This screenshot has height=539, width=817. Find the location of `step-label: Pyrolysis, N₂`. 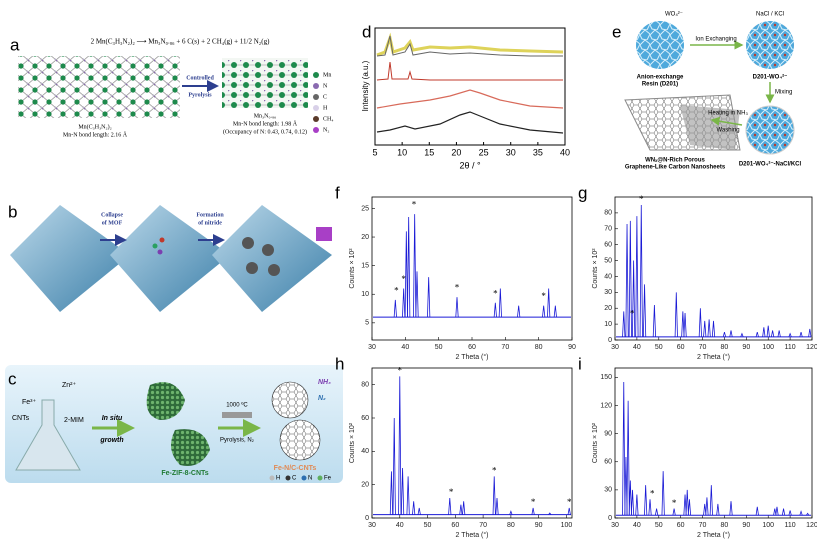

step-label: Pyrolysis, N₂ is located at coordinates (237, 441).